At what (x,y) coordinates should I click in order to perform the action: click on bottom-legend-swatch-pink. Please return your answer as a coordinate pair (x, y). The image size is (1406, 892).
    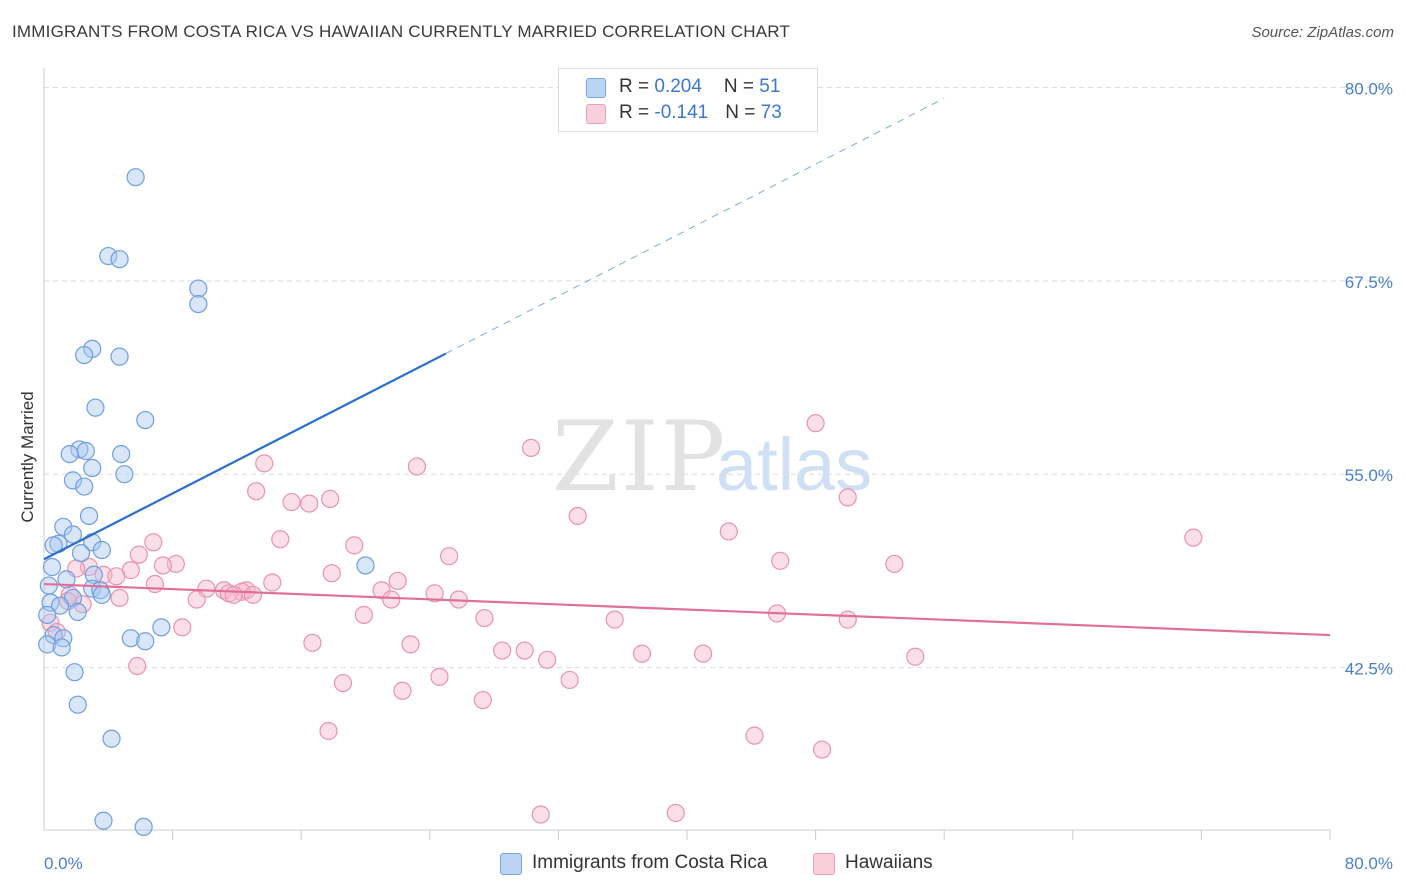
    Looking at the image, I should click on (824, 864).